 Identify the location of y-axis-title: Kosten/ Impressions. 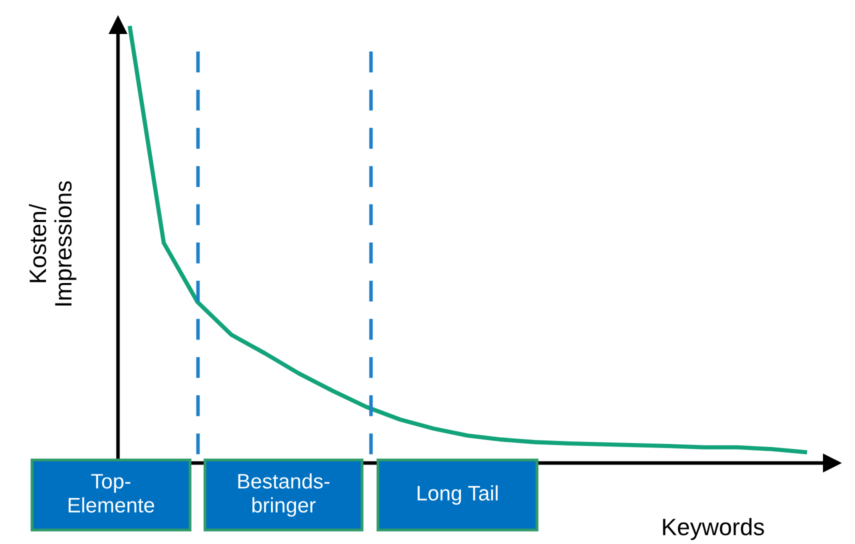
(52, 243).